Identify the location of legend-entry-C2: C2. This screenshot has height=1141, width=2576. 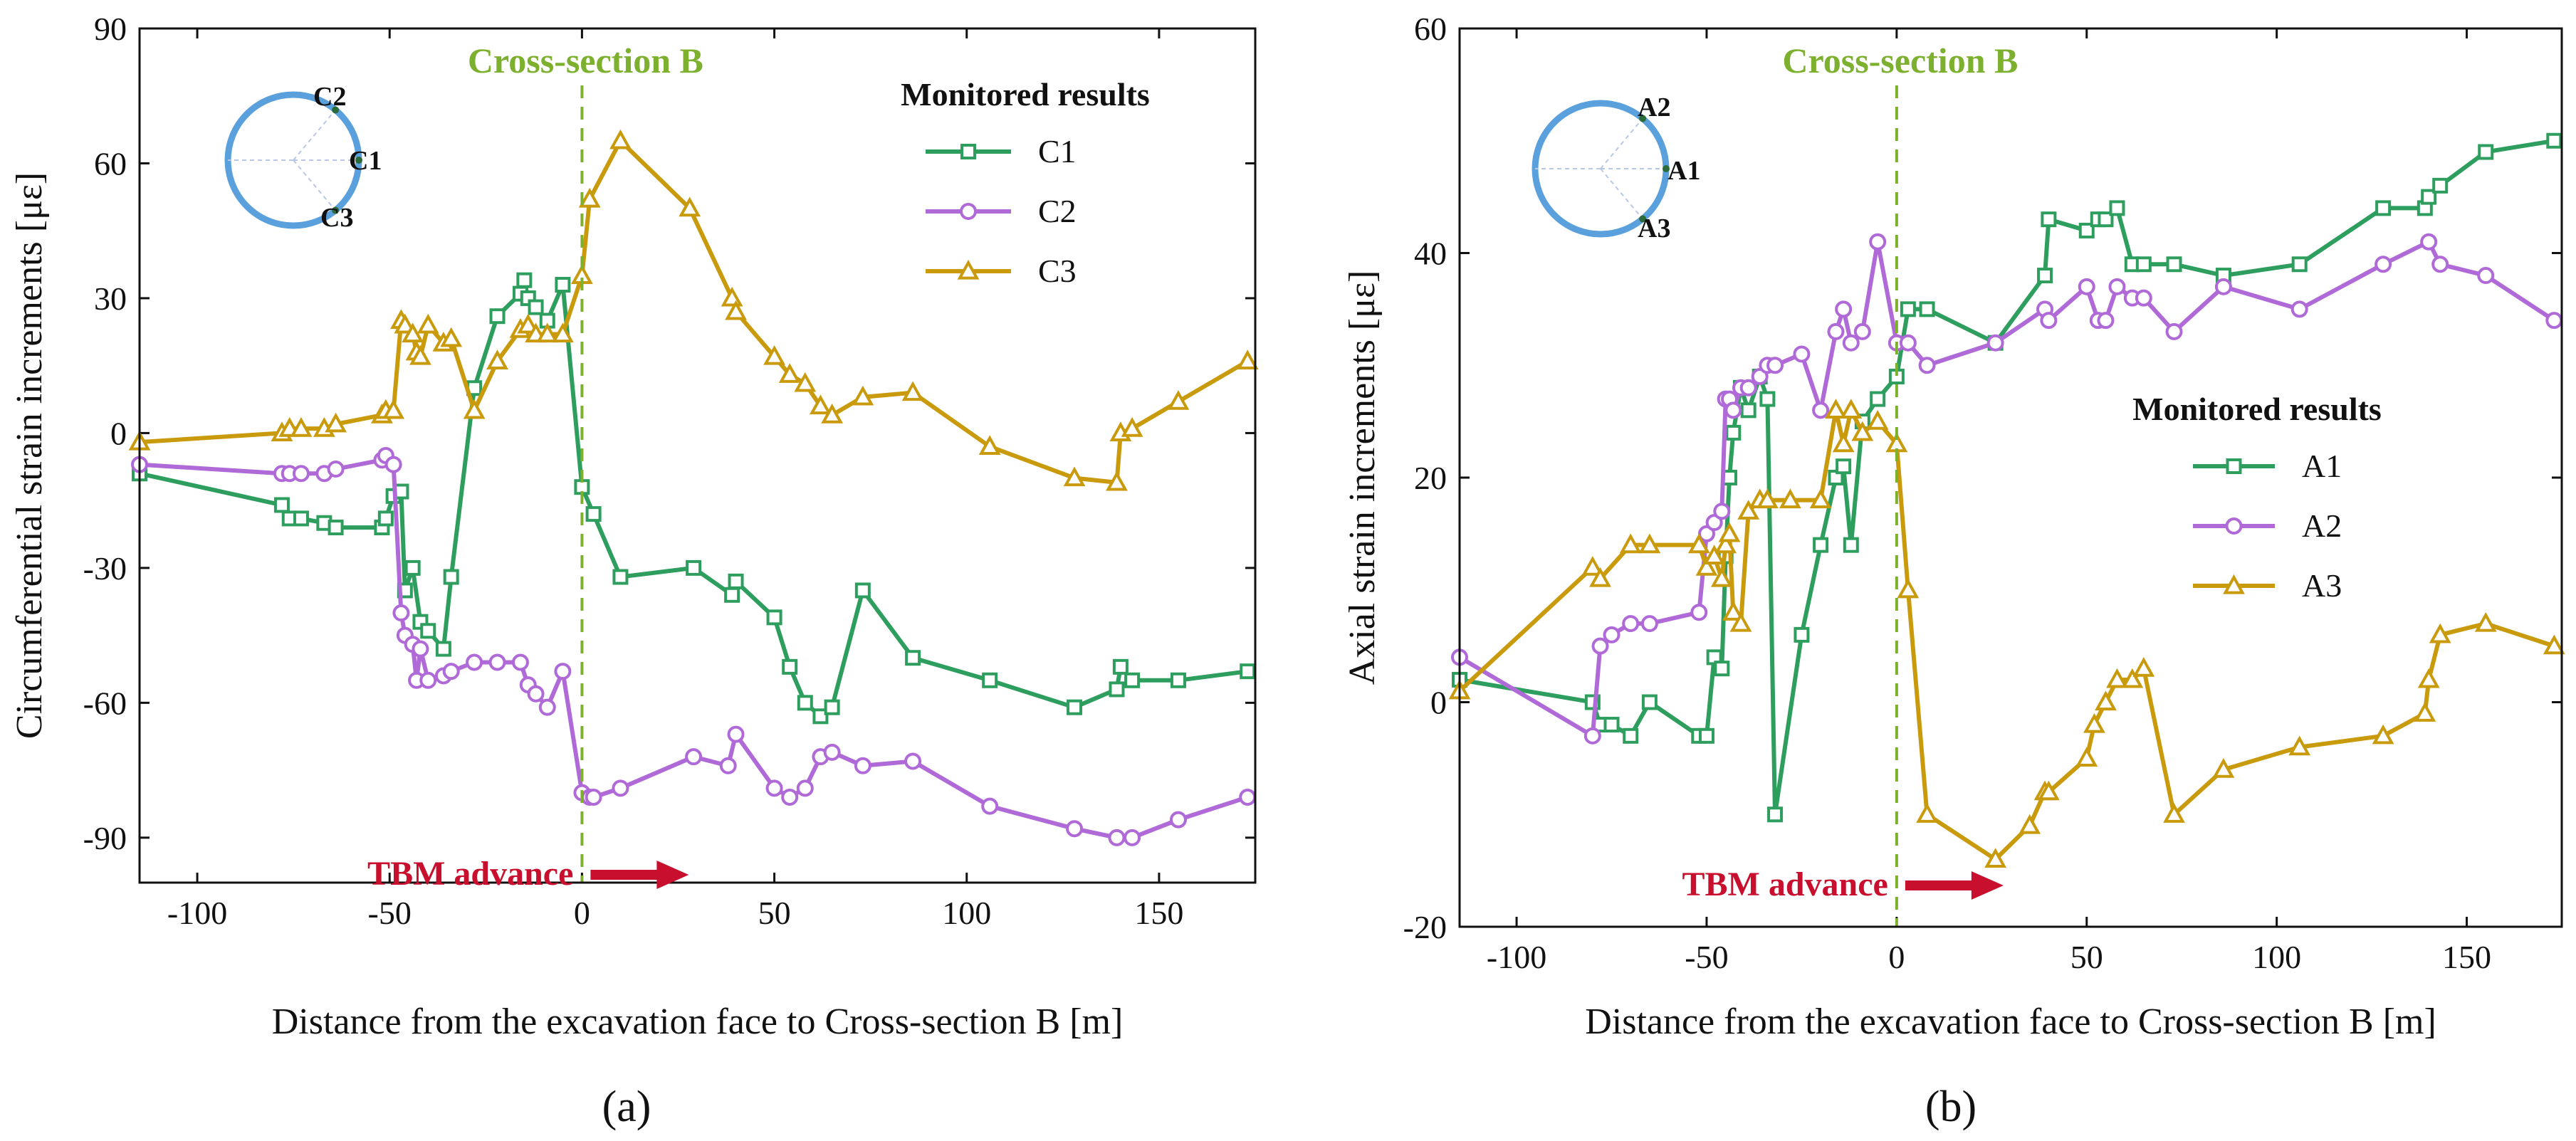
(1001, 211).